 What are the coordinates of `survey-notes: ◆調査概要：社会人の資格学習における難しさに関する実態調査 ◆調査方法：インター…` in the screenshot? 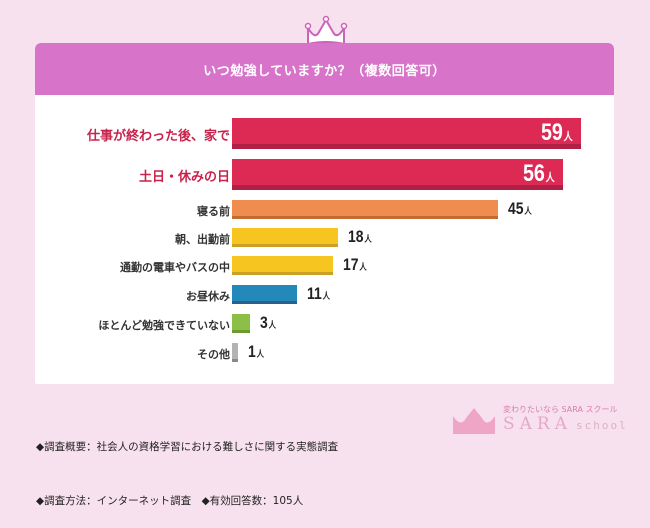 It's located at (187, 465).